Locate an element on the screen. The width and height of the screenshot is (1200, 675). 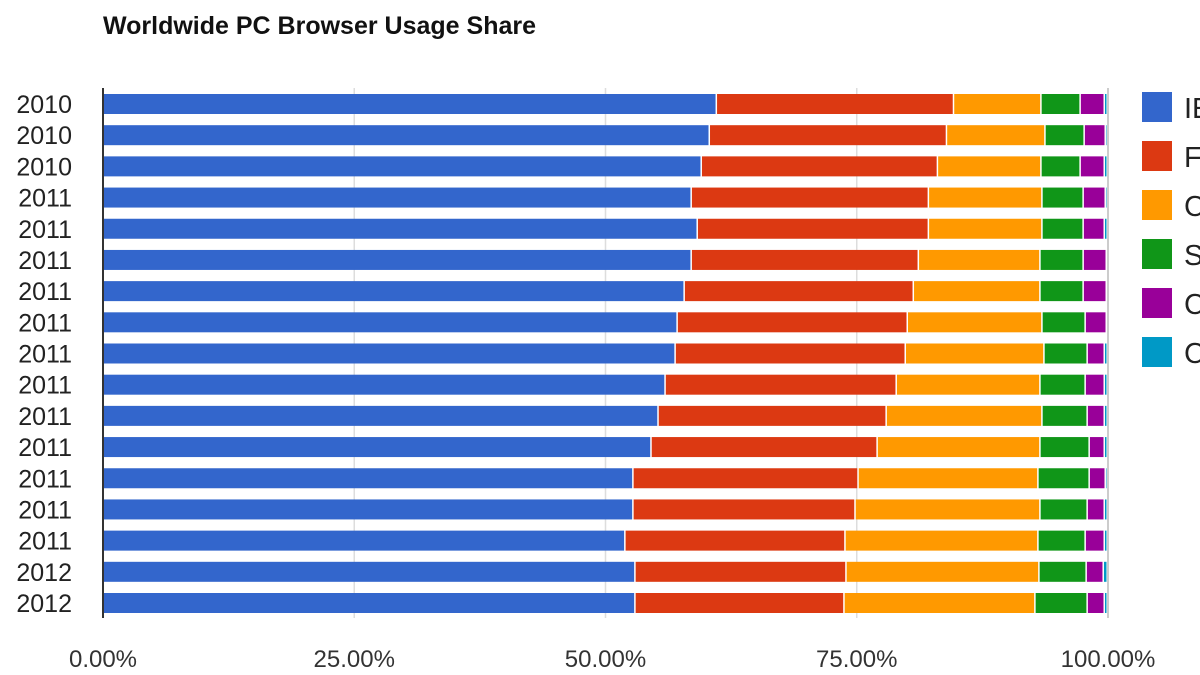
x-tick-label: 100.00% is located at coordinates (1108, 659).